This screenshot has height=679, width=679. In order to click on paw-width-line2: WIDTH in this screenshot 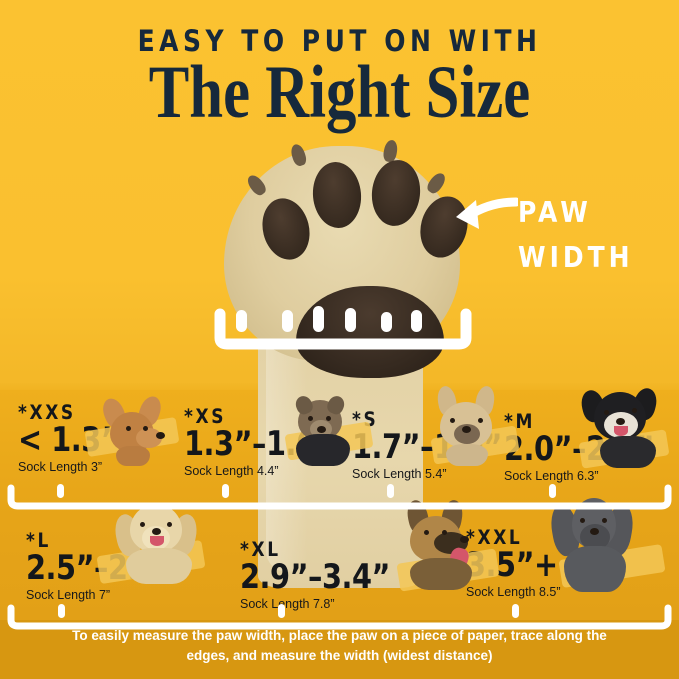, I will do `click(576, 257)`.